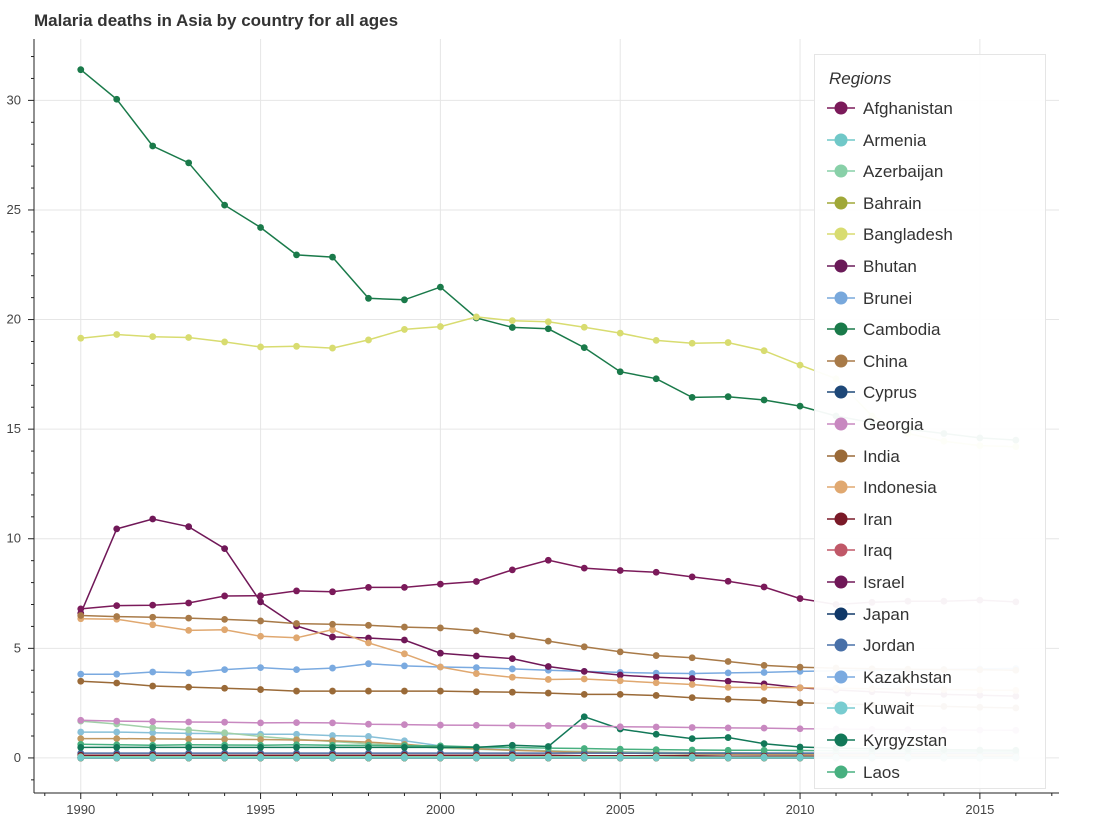  What do you see at coordinates (884, 582) in the screenshot?
I see `legend-label: Israel` at bounding box center [884, 582].